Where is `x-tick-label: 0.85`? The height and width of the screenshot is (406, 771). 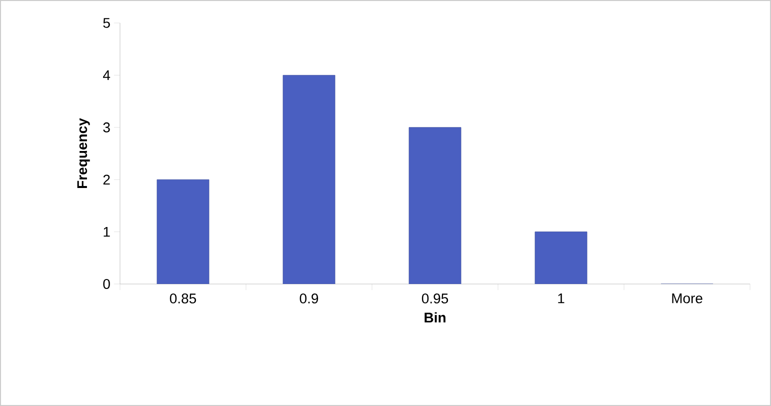 x-tick-label: 0.85 is located at coordinates (183, 299).